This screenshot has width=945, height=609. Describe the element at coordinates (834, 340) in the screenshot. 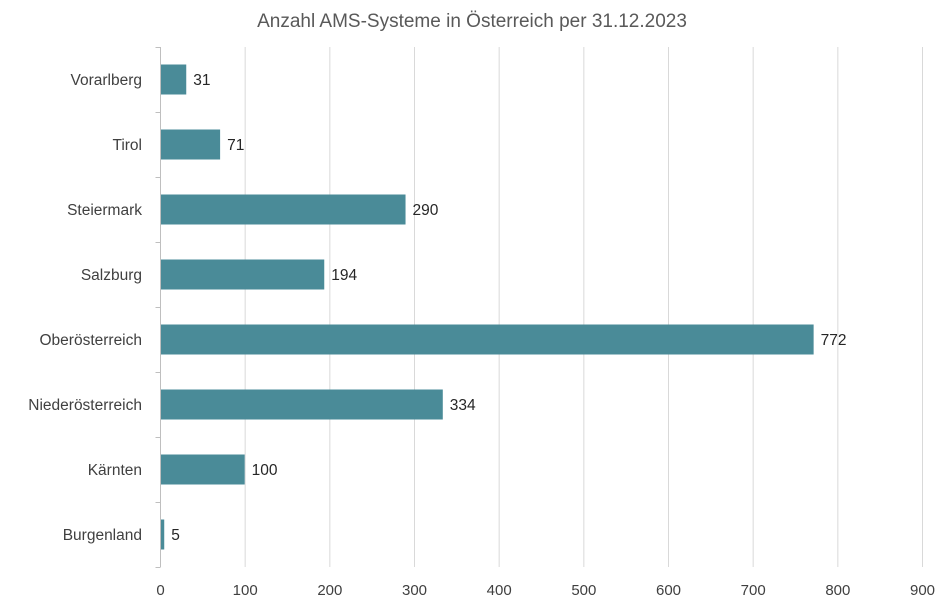

I see `data-label: 772` at that location.